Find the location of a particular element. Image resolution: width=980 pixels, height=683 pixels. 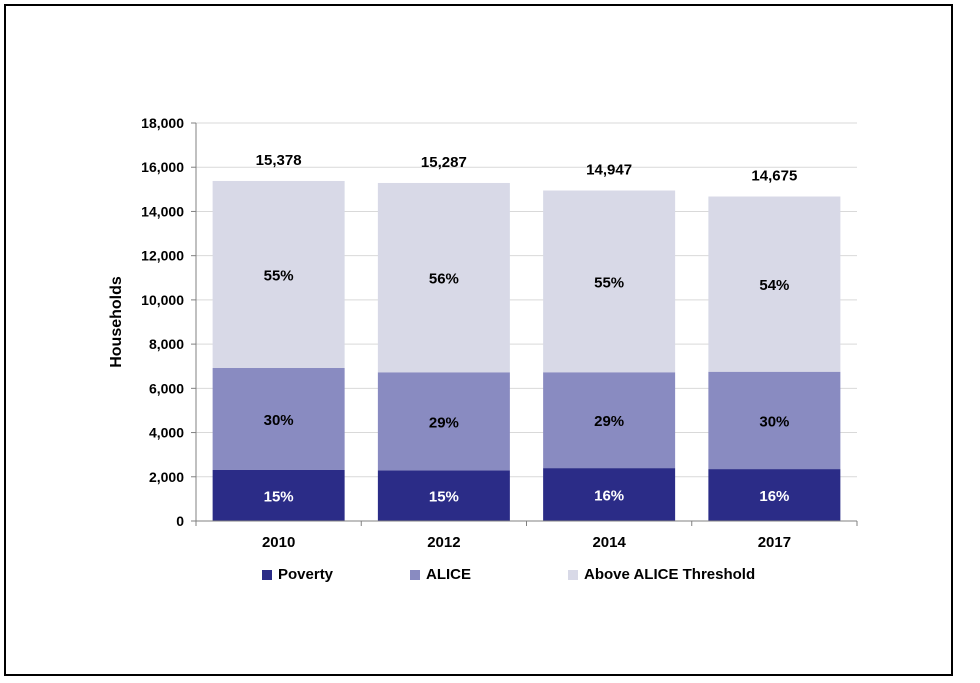

legend-label-above-alice: Above ALICE Threshold is located at coordinates (670, 574).